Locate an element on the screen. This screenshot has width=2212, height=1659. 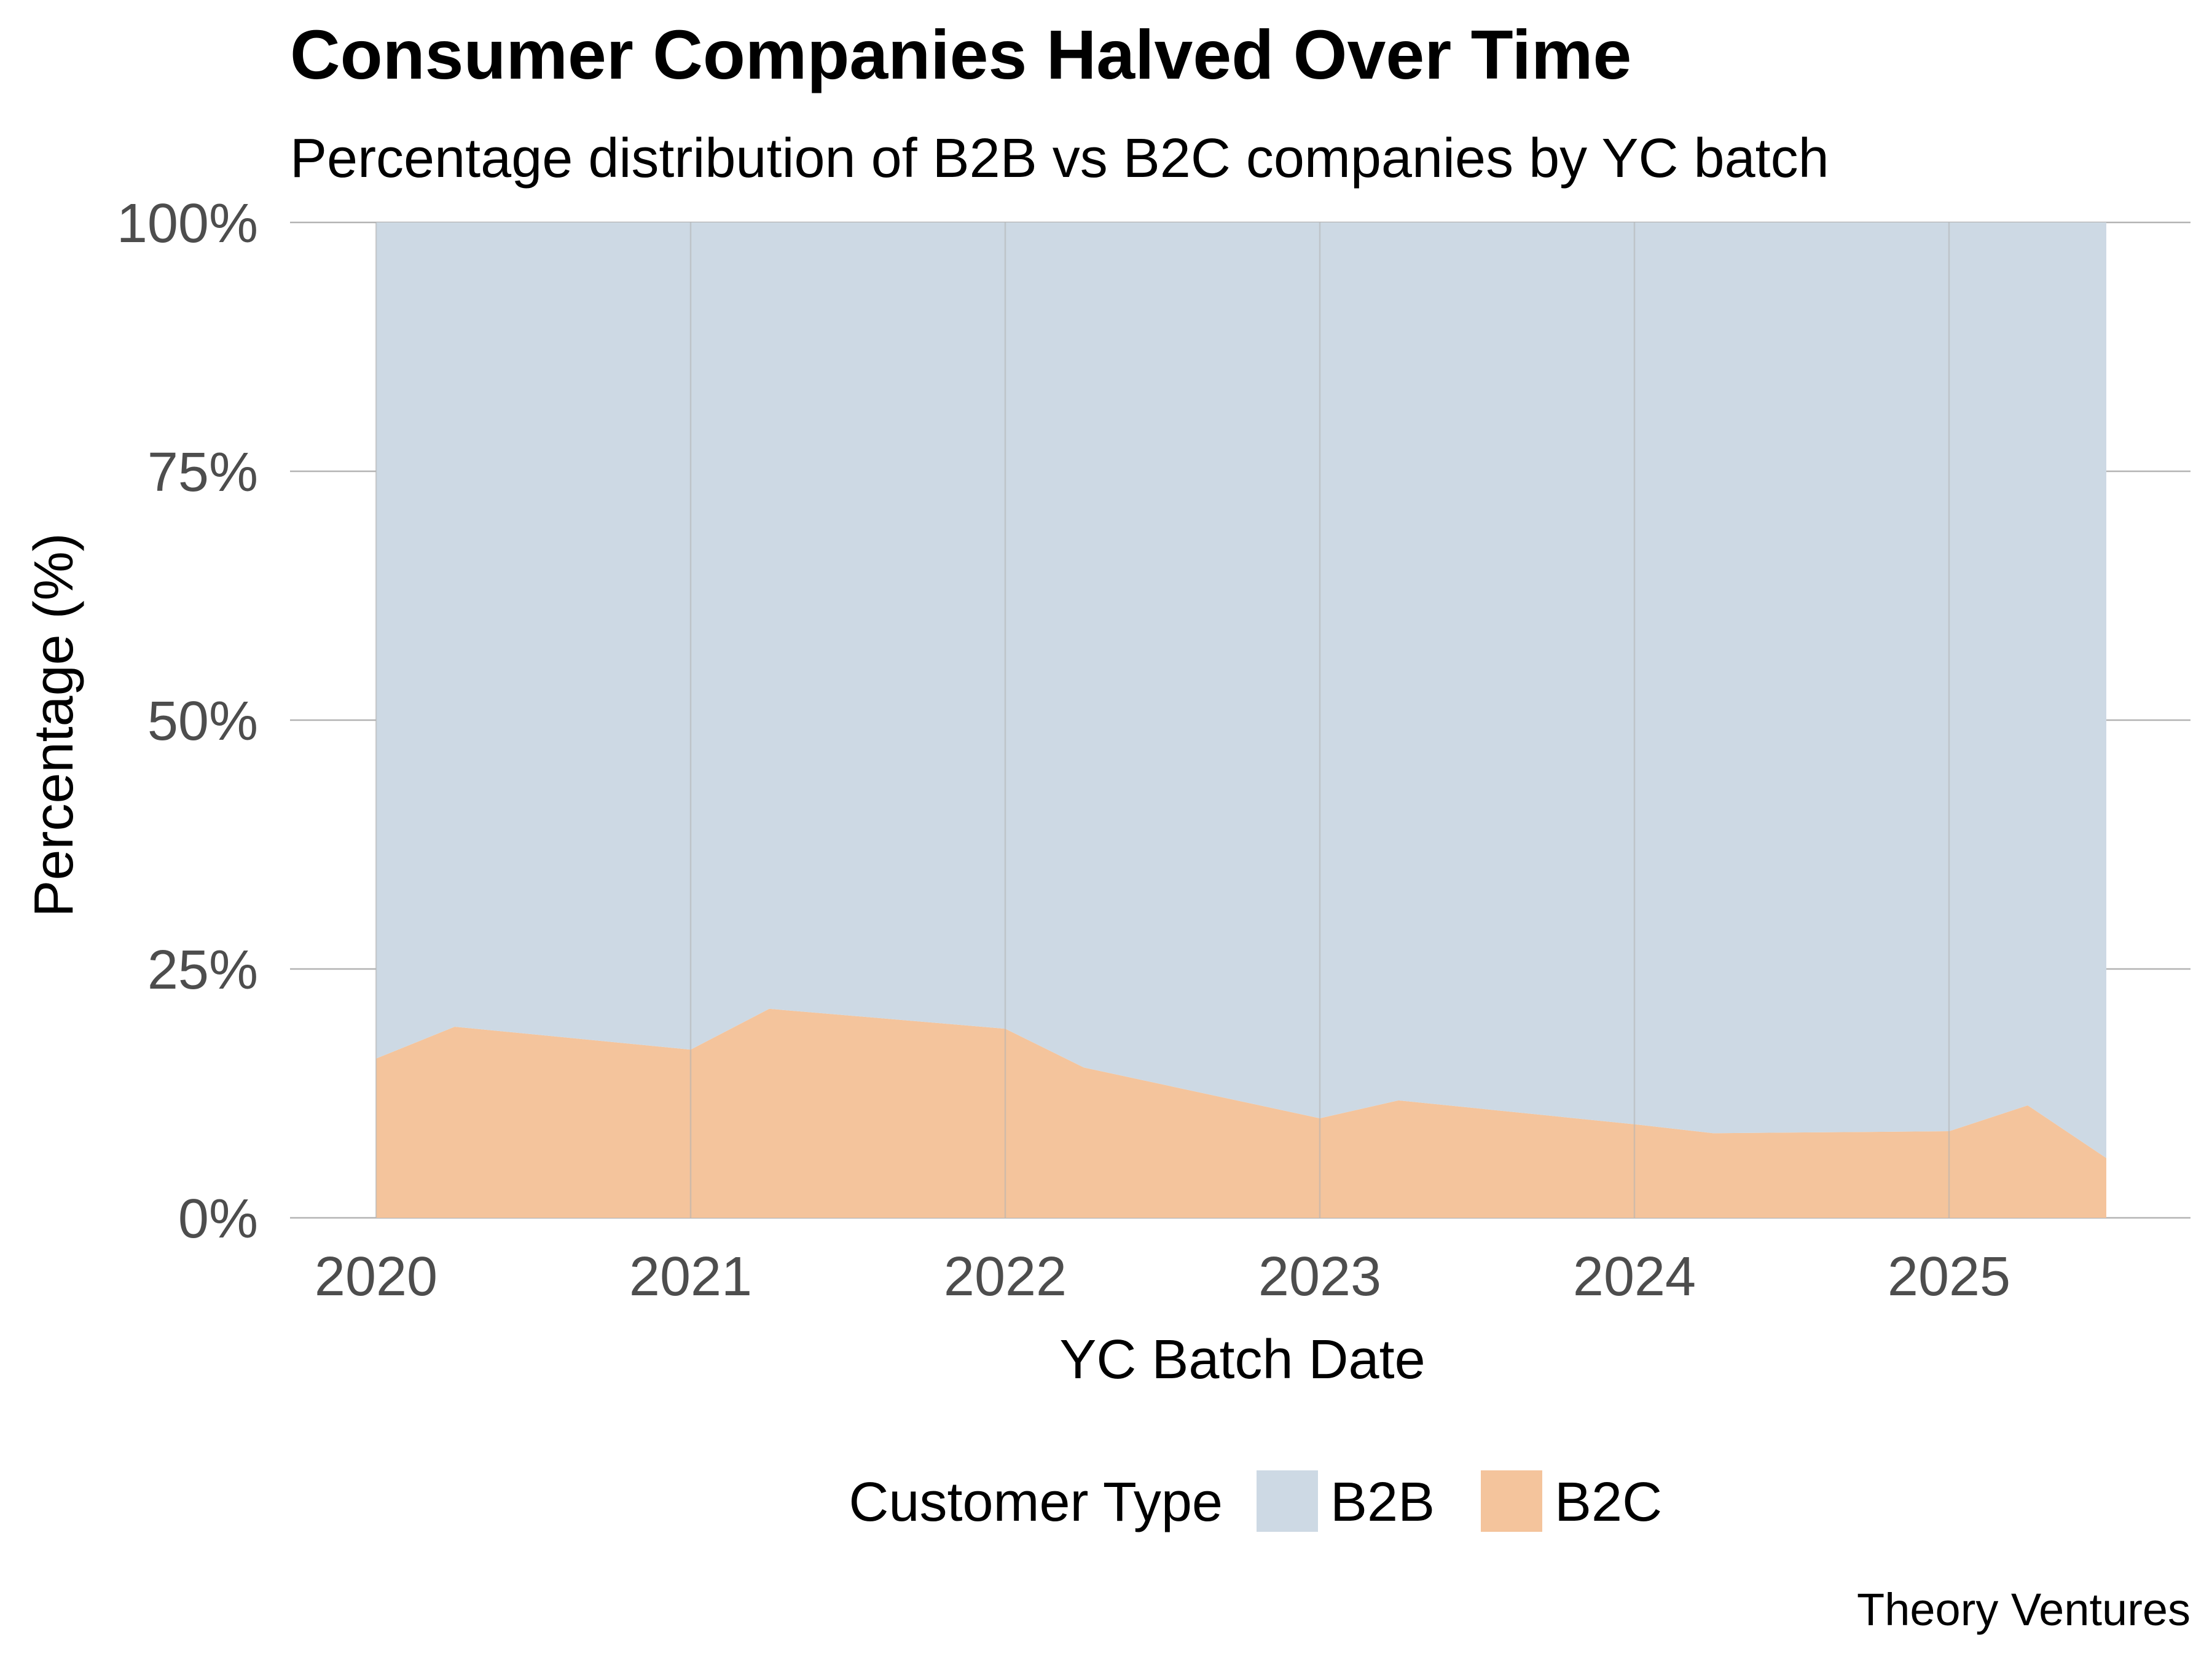
legend-swatch-b2b is located at coordinates (1287, 1501).